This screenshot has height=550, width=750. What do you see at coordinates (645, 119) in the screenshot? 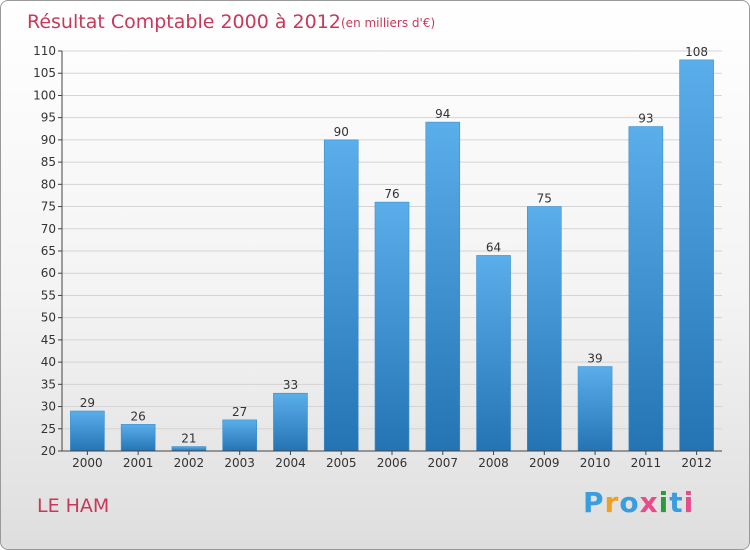
I see `data-label: 93` at bounding box center [645, 119].